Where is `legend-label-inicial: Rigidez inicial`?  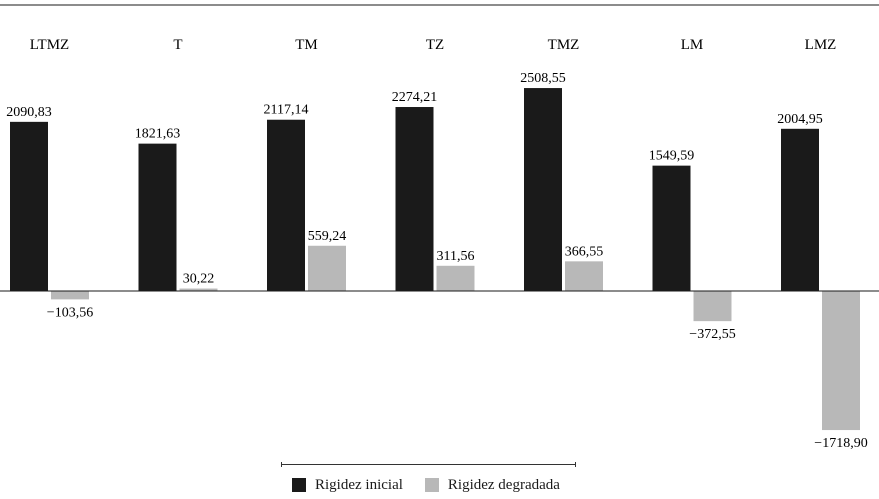
legend-label-inicial: Rigidez inicial is located at coordinates (359, 484).